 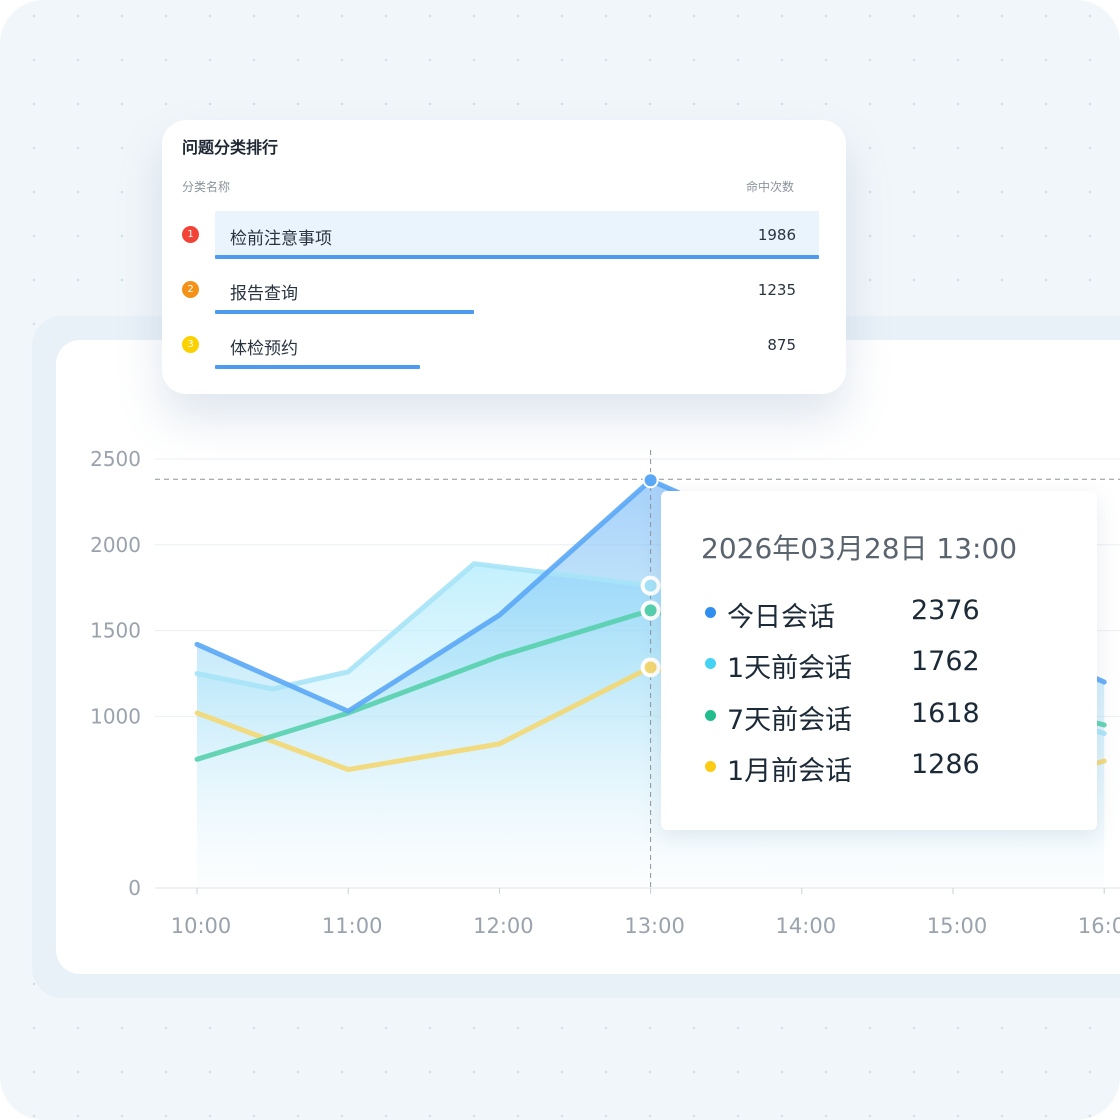 I want to click on ranking-row-1: 1 检前注意事项 1986, so click(x=504, y=235).